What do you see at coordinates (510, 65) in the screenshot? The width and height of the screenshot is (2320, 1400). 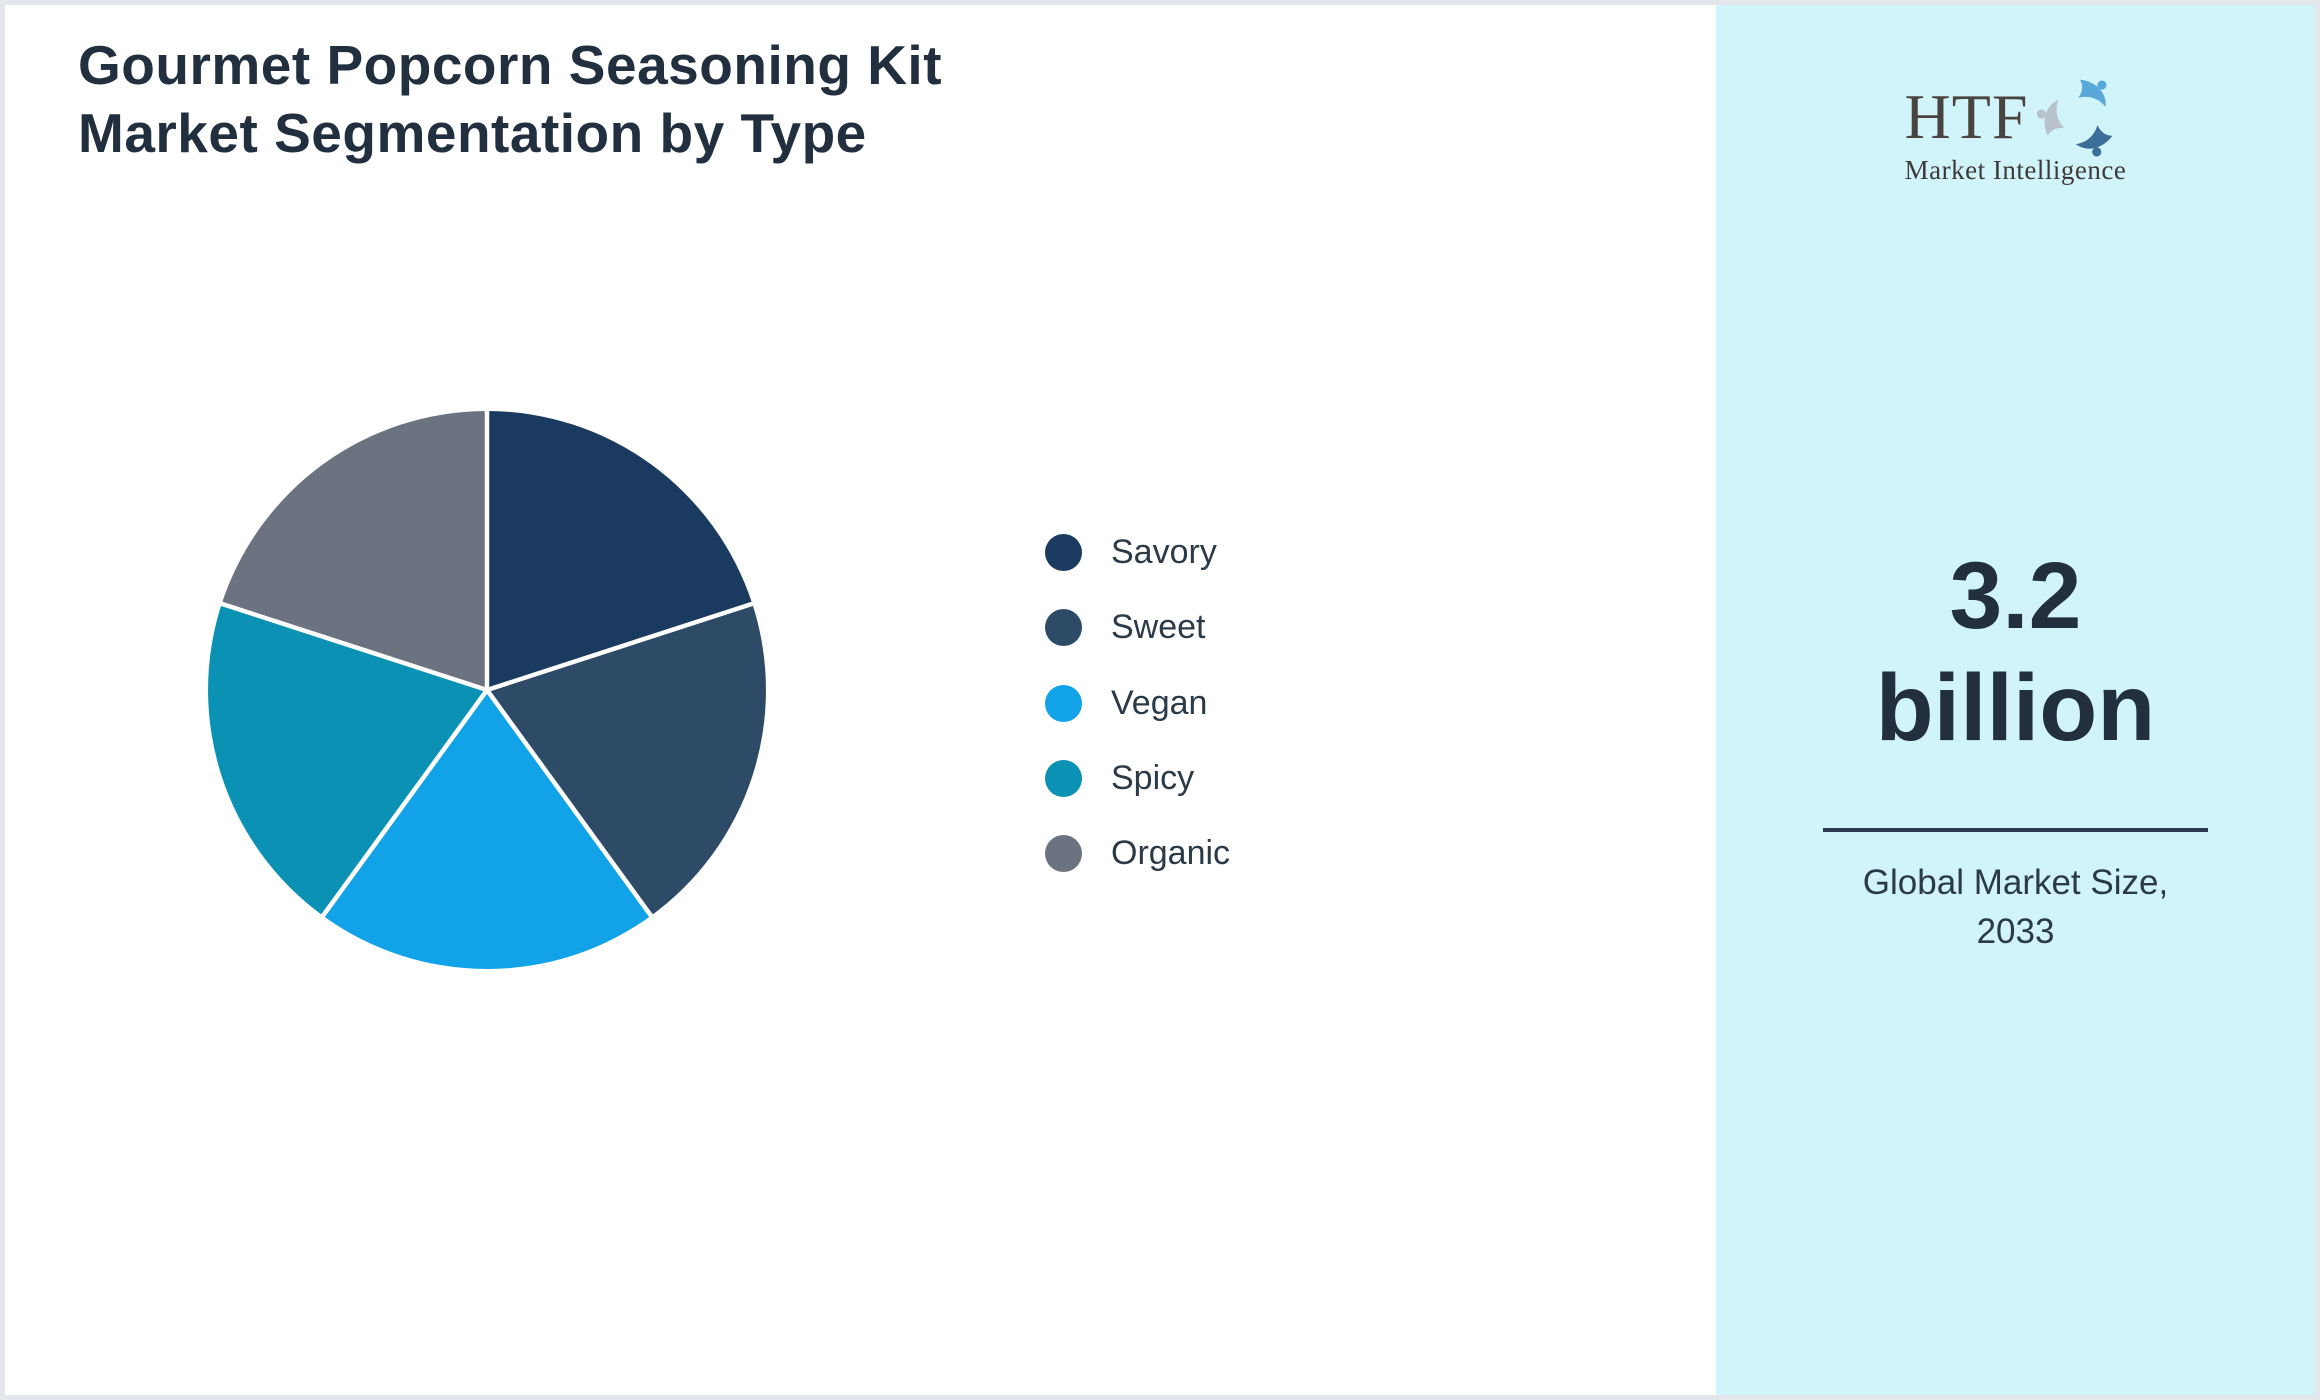 I see `chart-title-line1: Gourmet Popcorn Seasoning Kit` at bounding box center [510, 65].